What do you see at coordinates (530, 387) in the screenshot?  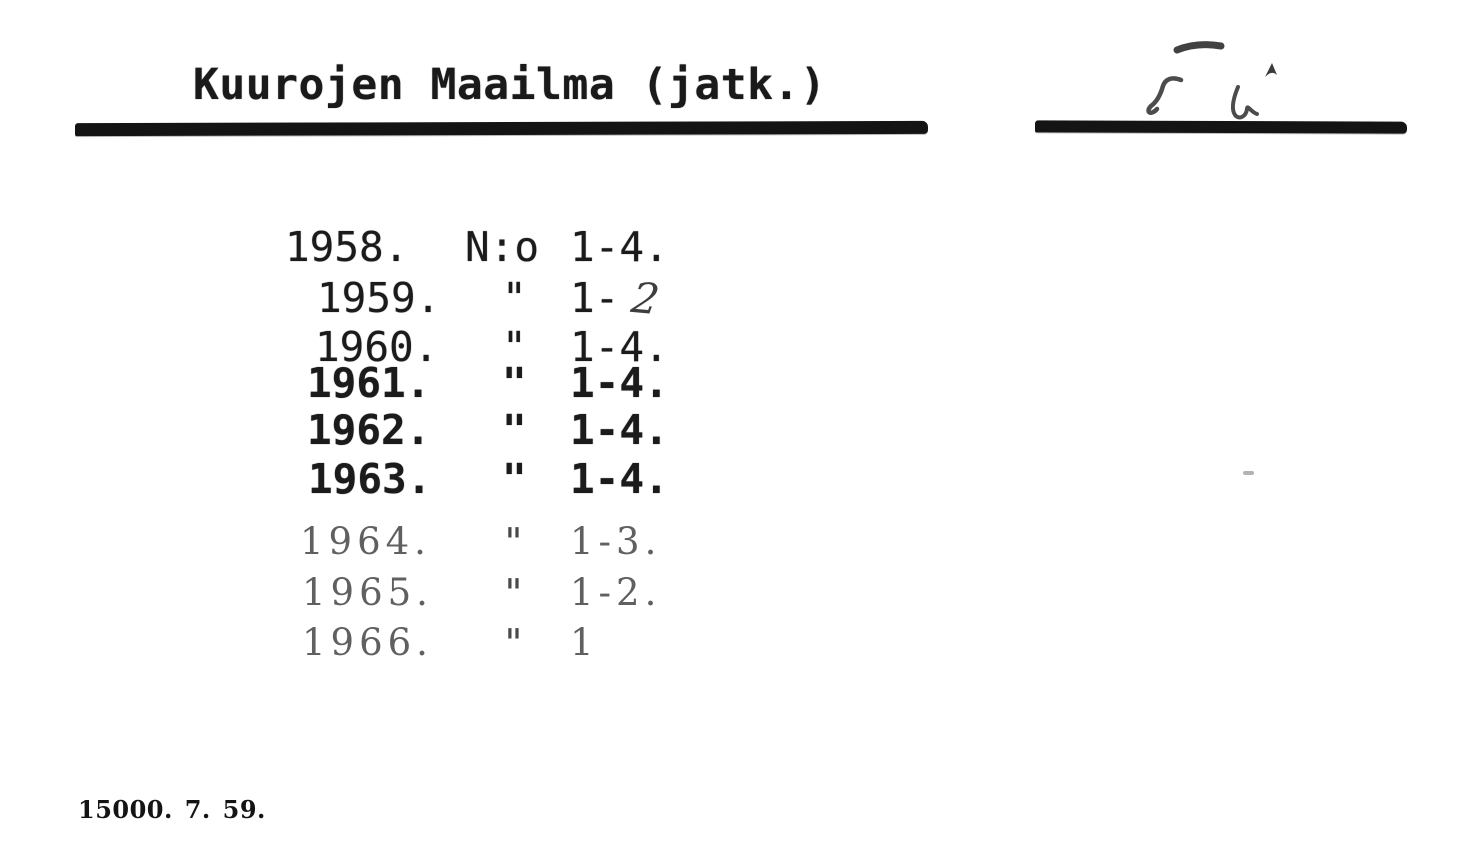 I see `catalog-entry-row: 1961. " 1-4.` at bounding box center [530, 387].